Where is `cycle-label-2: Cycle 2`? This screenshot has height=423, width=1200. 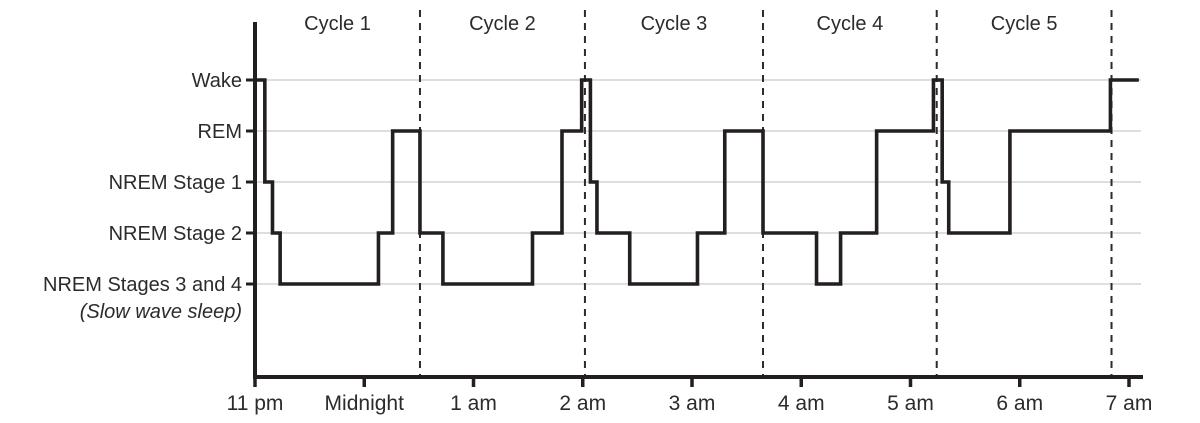
cycle-label-2: Cycle 2 is located at coordinates (502, 24).